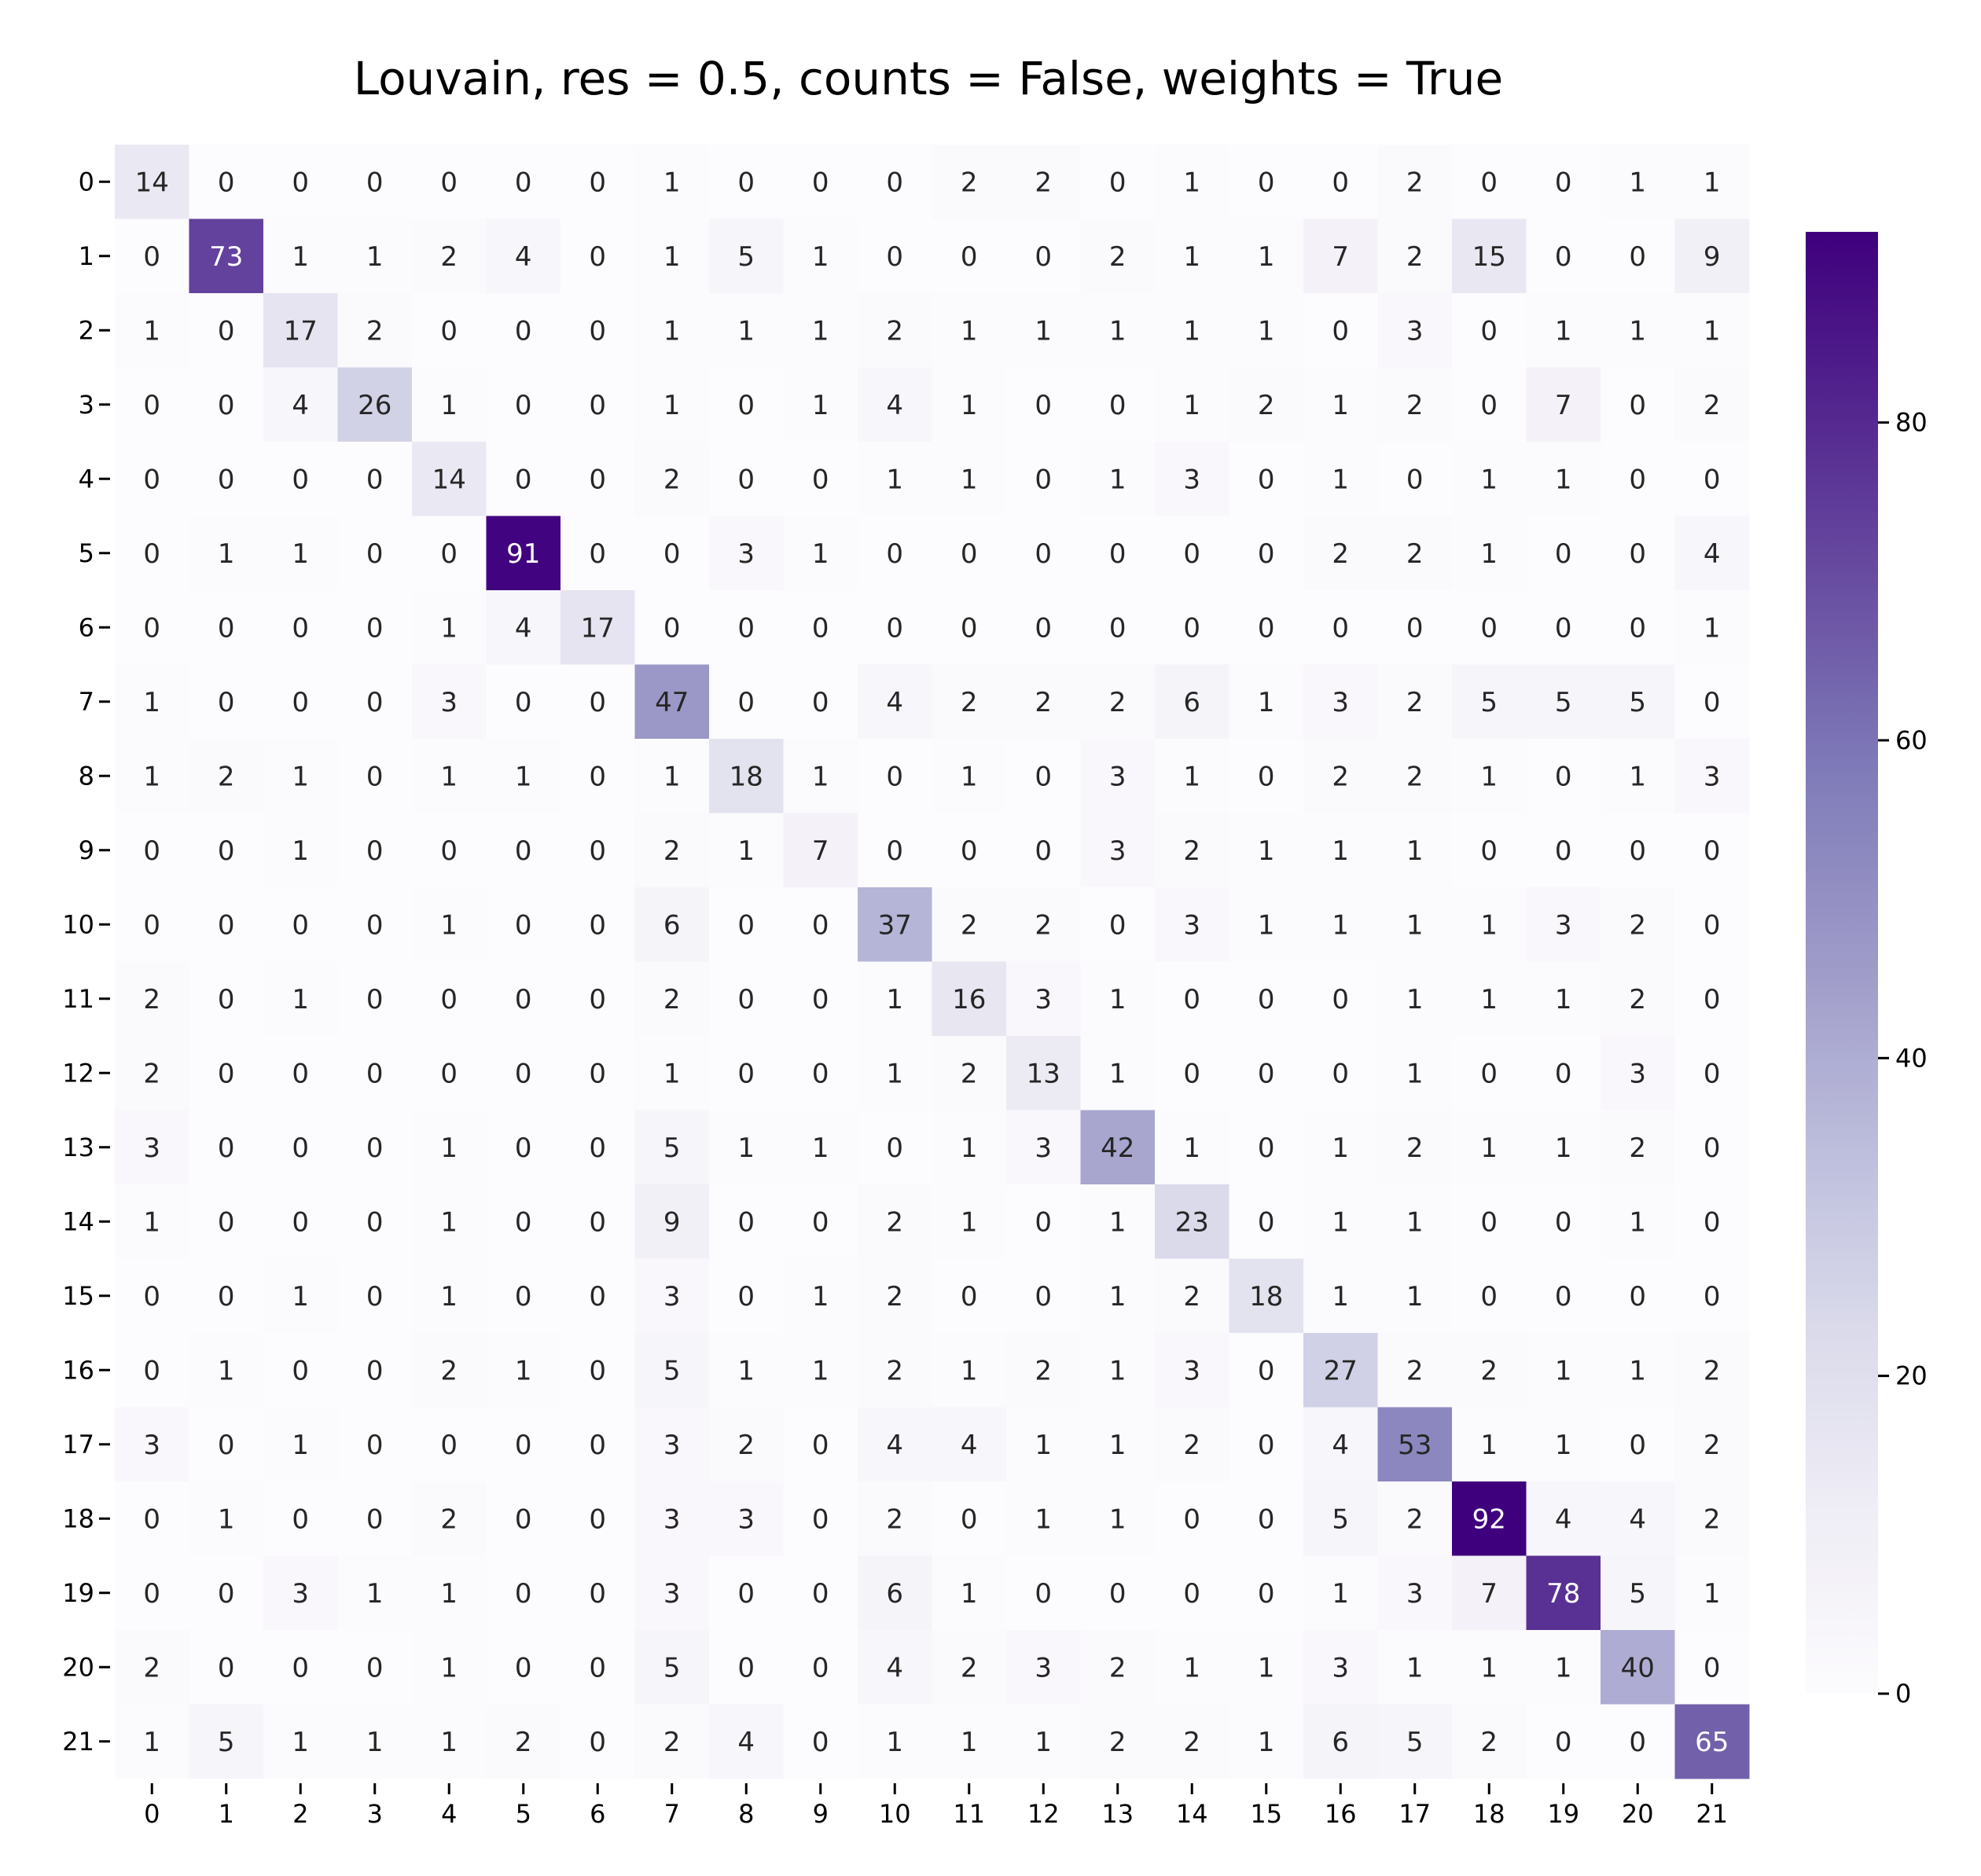 This screenshot has height=1876, width=1981. What do you see at coordinates (1911, 740) in the screenshot?
I see `colorbar-tick-label: 60` at bounding box center [1911, 740].